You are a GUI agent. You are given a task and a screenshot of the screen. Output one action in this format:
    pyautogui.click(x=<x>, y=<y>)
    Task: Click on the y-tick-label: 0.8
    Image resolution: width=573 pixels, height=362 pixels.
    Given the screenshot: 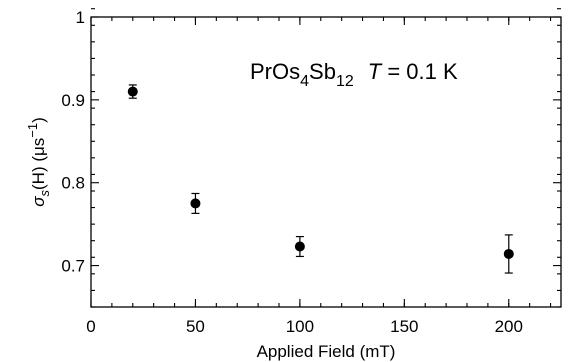 What is the action you would take?
    pyautogui.click(x=73, y=183)
    